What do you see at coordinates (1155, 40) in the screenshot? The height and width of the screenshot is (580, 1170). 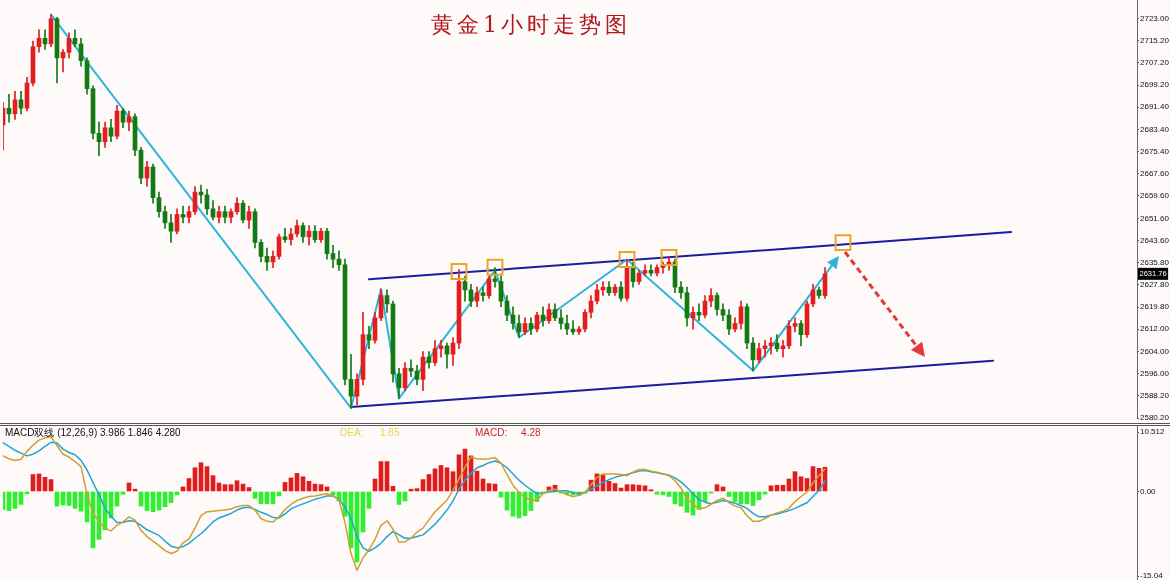 I see `y-tick-label: 2715.20` at bounding box center [1155, 40].